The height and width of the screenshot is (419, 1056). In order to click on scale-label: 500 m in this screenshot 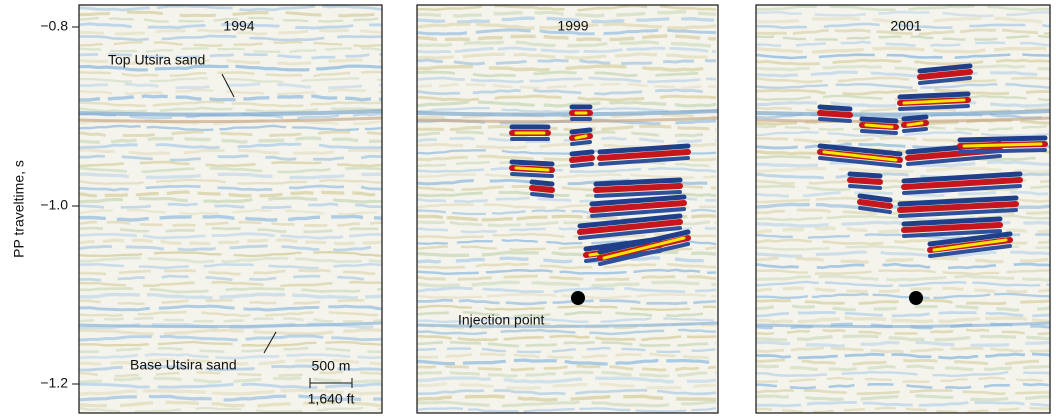, I will do `click(331, 366)`.